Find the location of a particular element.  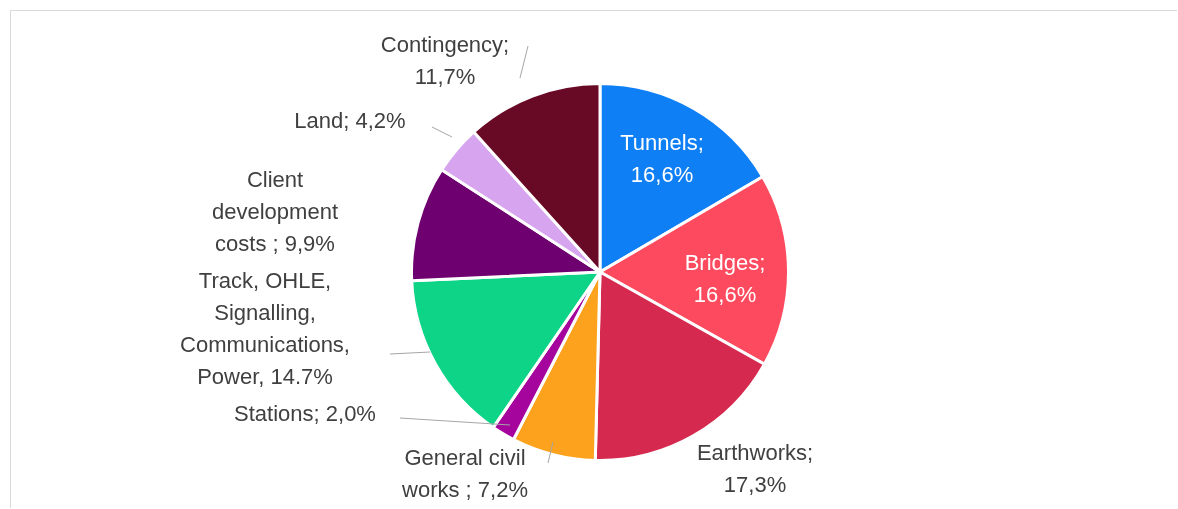

slice-label: Tunnels; 16,6% is located at coordinates (662, 159).